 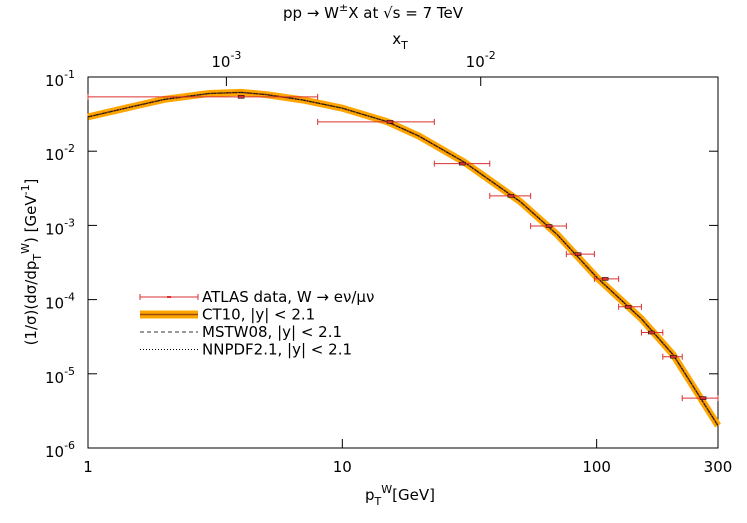 What do you see at coordinates (235, 55) in the screenshot?
I see `x2-tick-label-exp: -3` at bounding box center [235, 55].